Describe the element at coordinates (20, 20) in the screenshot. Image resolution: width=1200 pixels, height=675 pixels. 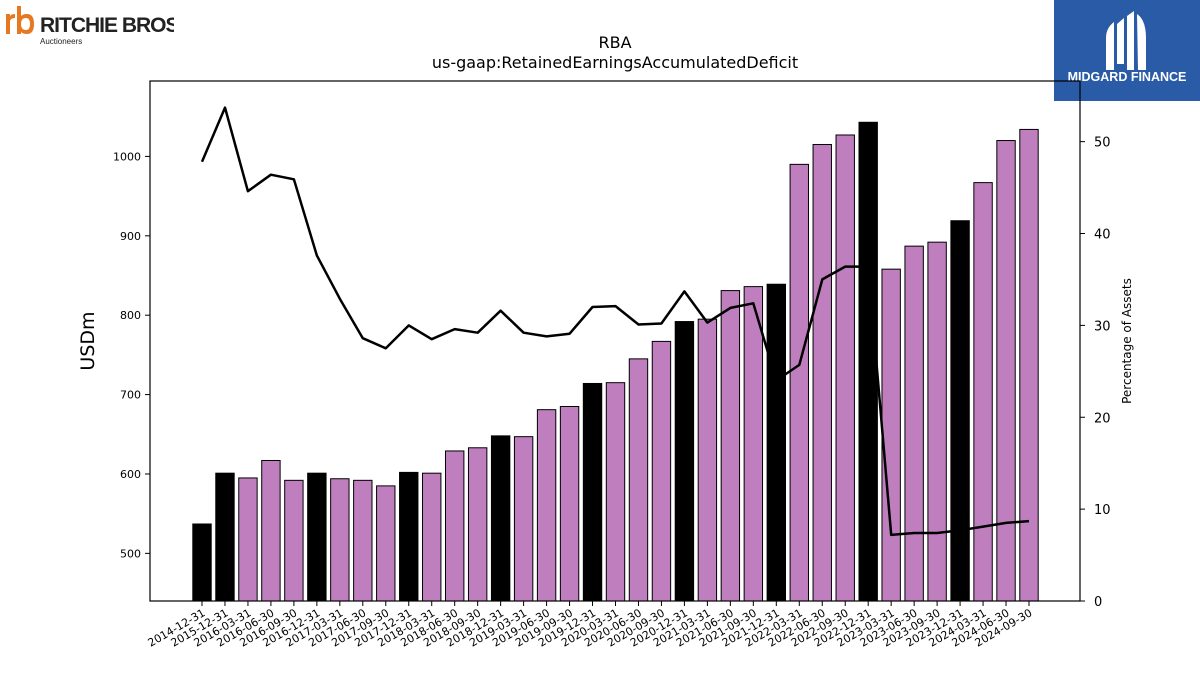
I see `rb-mark-icon` at that location.